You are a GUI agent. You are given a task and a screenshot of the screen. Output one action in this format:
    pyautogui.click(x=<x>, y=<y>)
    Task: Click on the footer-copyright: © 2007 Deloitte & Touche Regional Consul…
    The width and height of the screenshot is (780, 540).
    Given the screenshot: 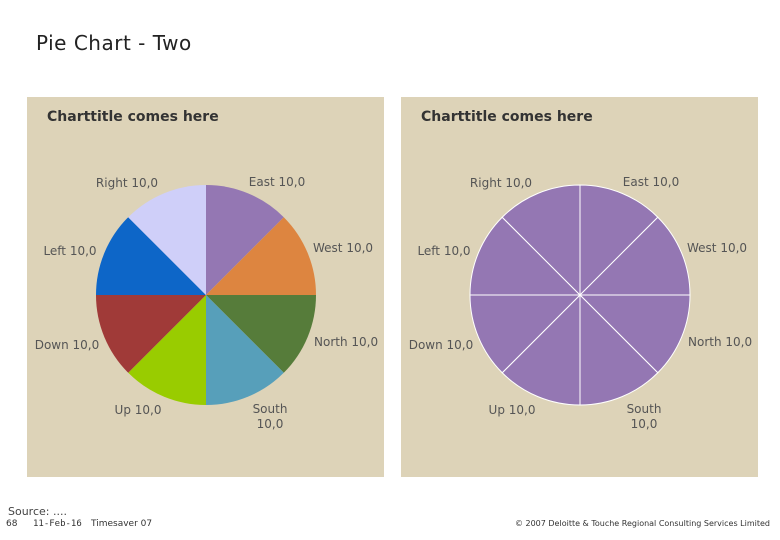 What is the action you would take?
    pyautogui.click(x=642, y=523)
    